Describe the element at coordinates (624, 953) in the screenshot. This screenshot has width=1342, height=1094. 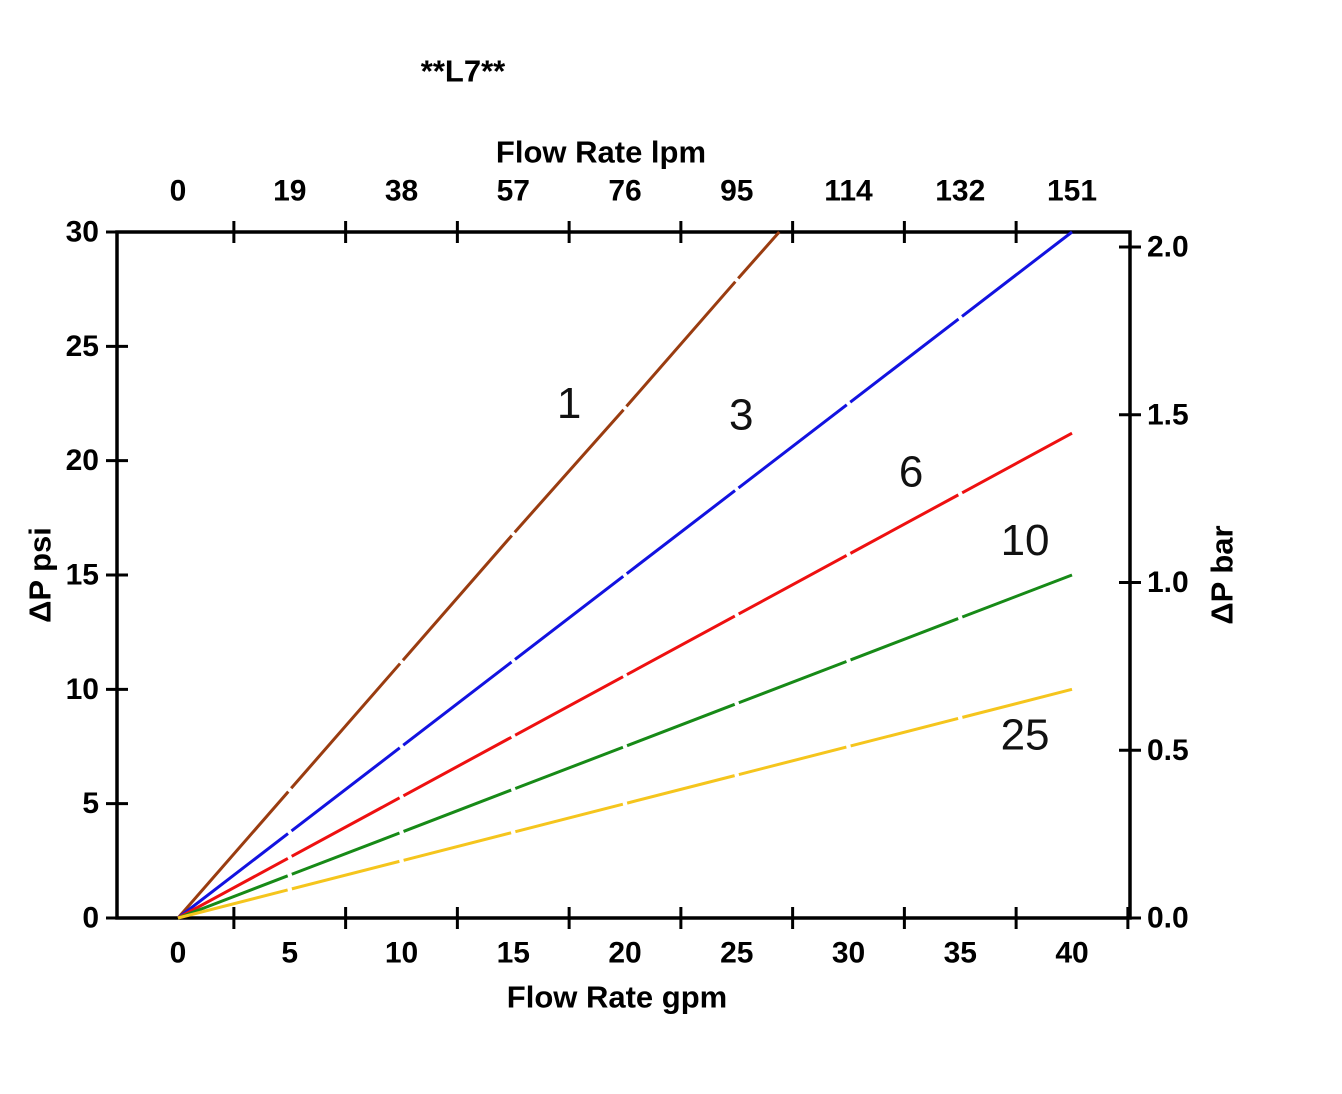
I see `bottom-axis-tick-label: 20` at that location.